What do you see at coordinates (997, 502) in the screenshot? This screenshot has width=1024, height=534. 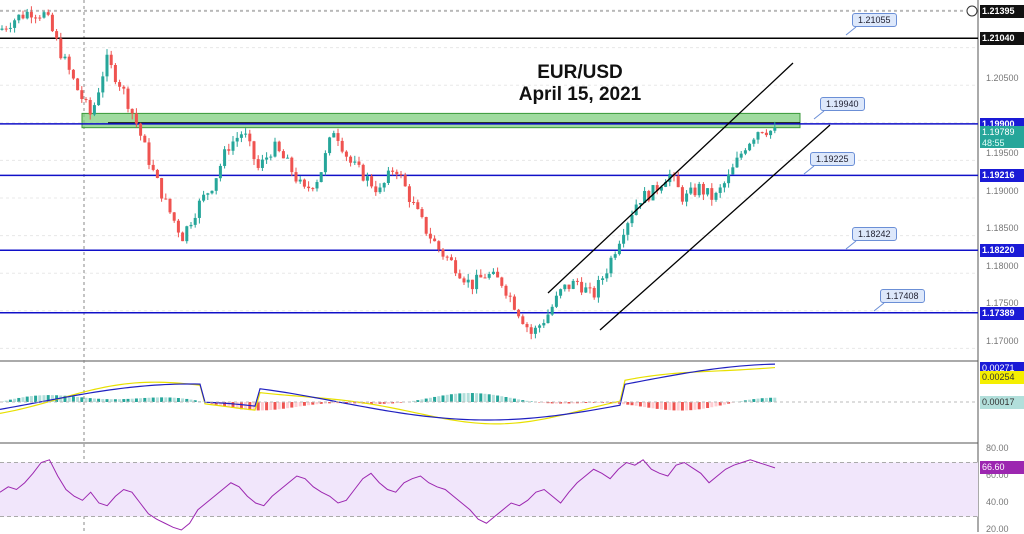 I see `rsi-tick-label: 40.00` at bounding box center [997, 502].